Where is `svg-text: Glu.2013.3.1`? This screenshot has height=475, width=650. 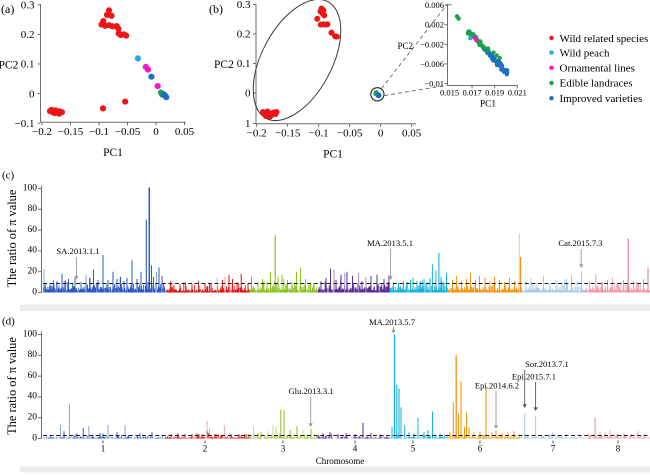 svg-text: Glu.2013.3.1 is located at coordinates (310, 391).